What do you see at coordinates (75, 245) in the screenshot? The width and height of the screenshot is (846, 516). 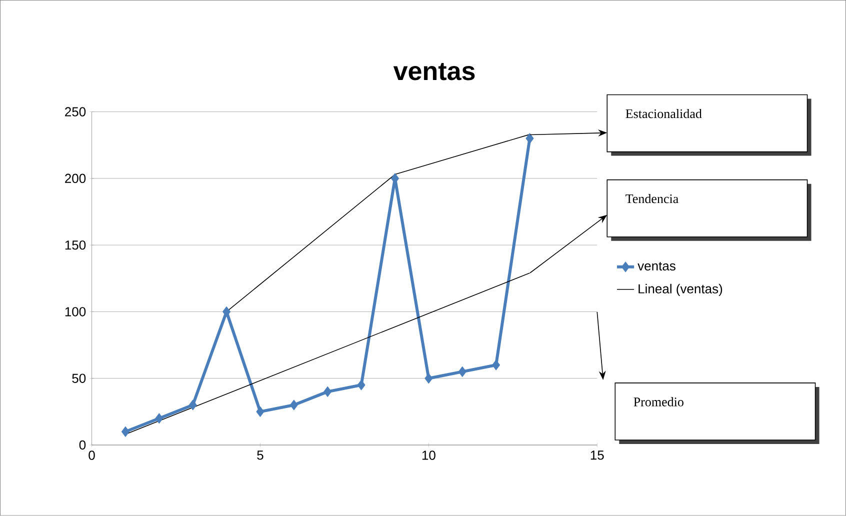 I see `y-tick-label: 150` at bounding box center [75, 245].